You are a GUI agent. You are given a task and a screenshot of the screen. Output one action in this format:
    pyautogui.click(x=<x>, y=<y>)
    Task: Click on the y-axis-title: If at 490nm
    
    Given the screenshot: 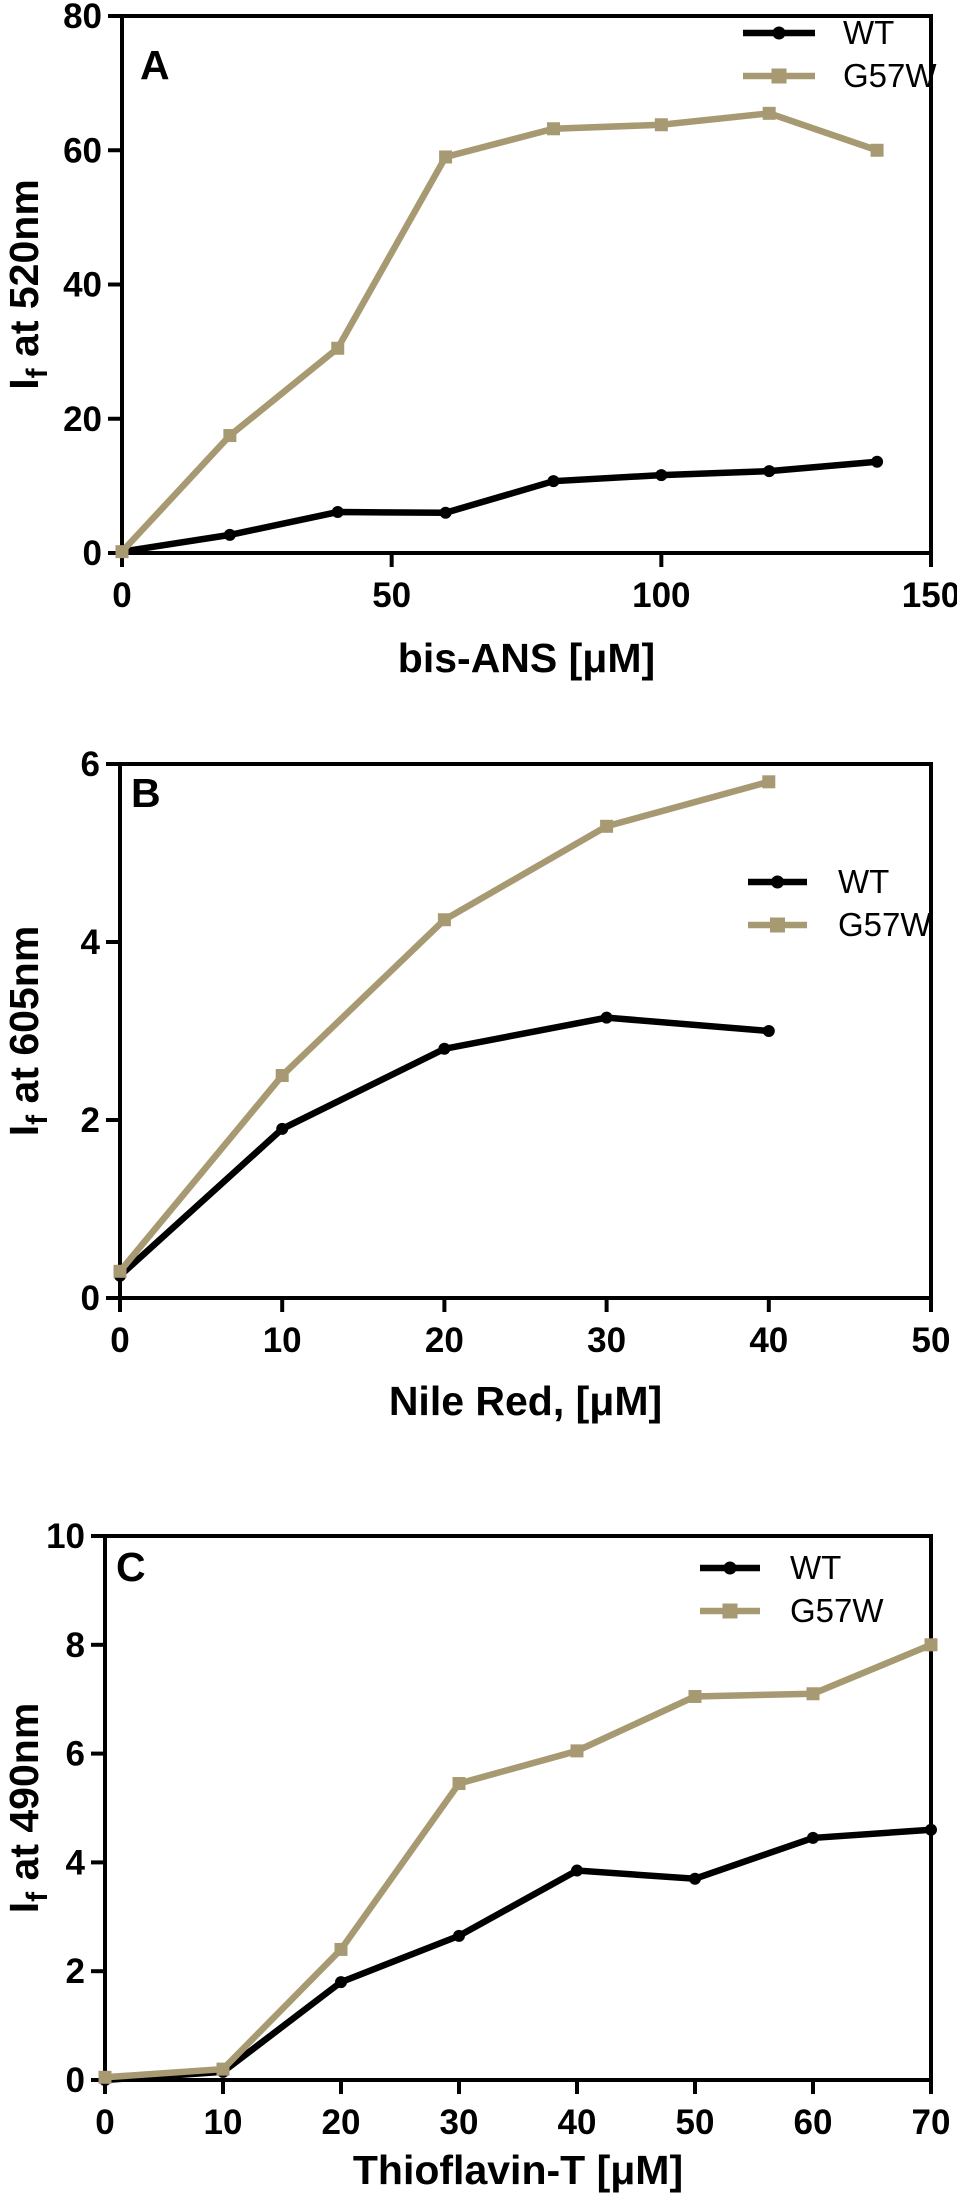 What is the action you would take?
    pyautogui.click(x=27, y=1808)
    